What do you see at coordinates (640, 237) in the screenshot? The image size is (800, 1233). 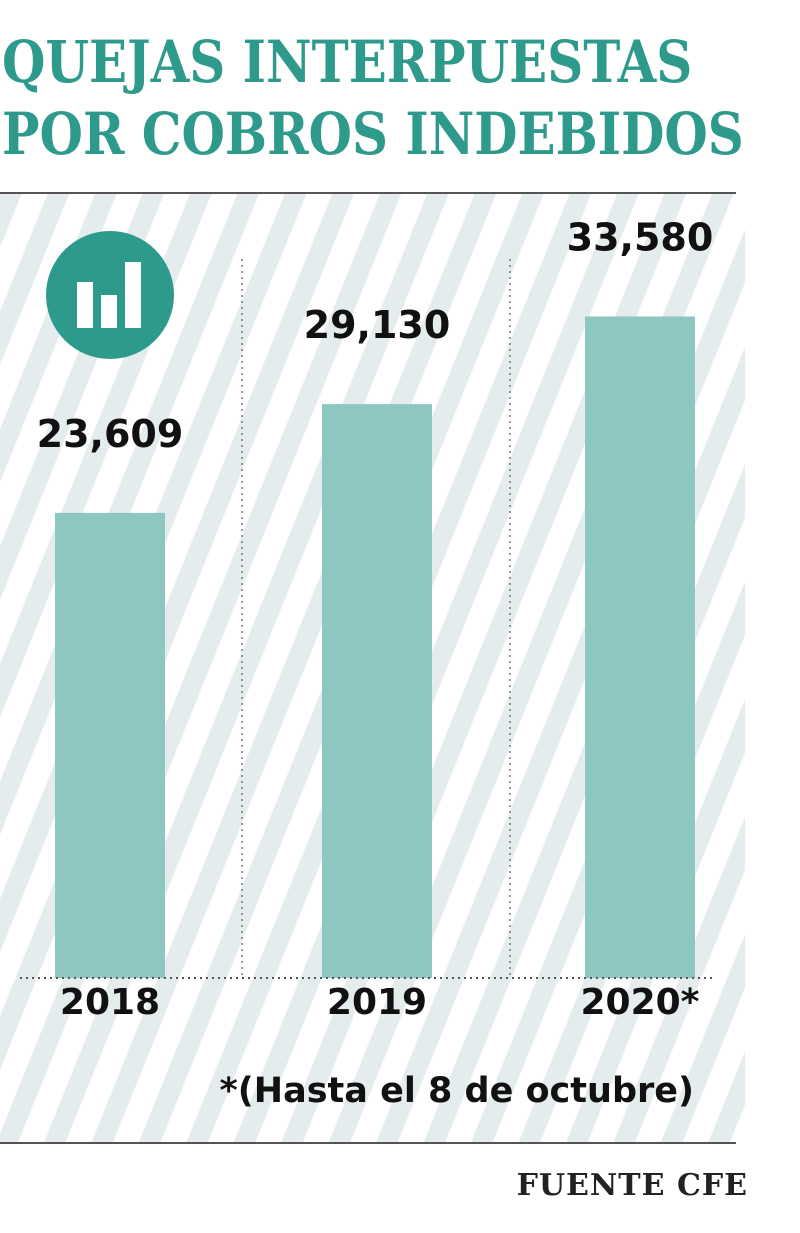 I see `value-label: 33,580` at bounding box center [640, 237].